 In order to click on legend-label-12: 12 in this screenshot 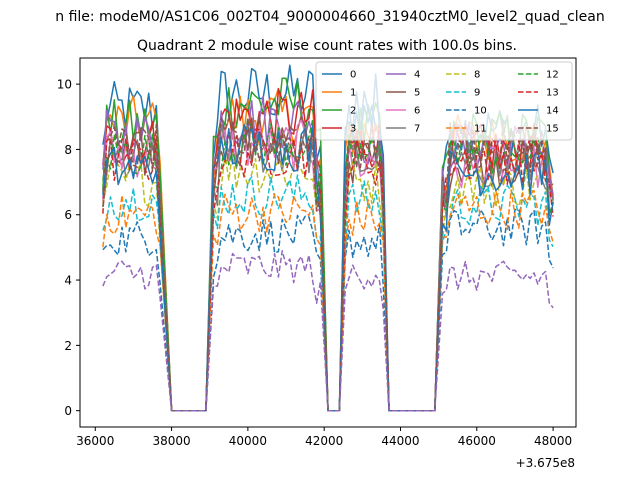, I will do `click(552, 75)`.